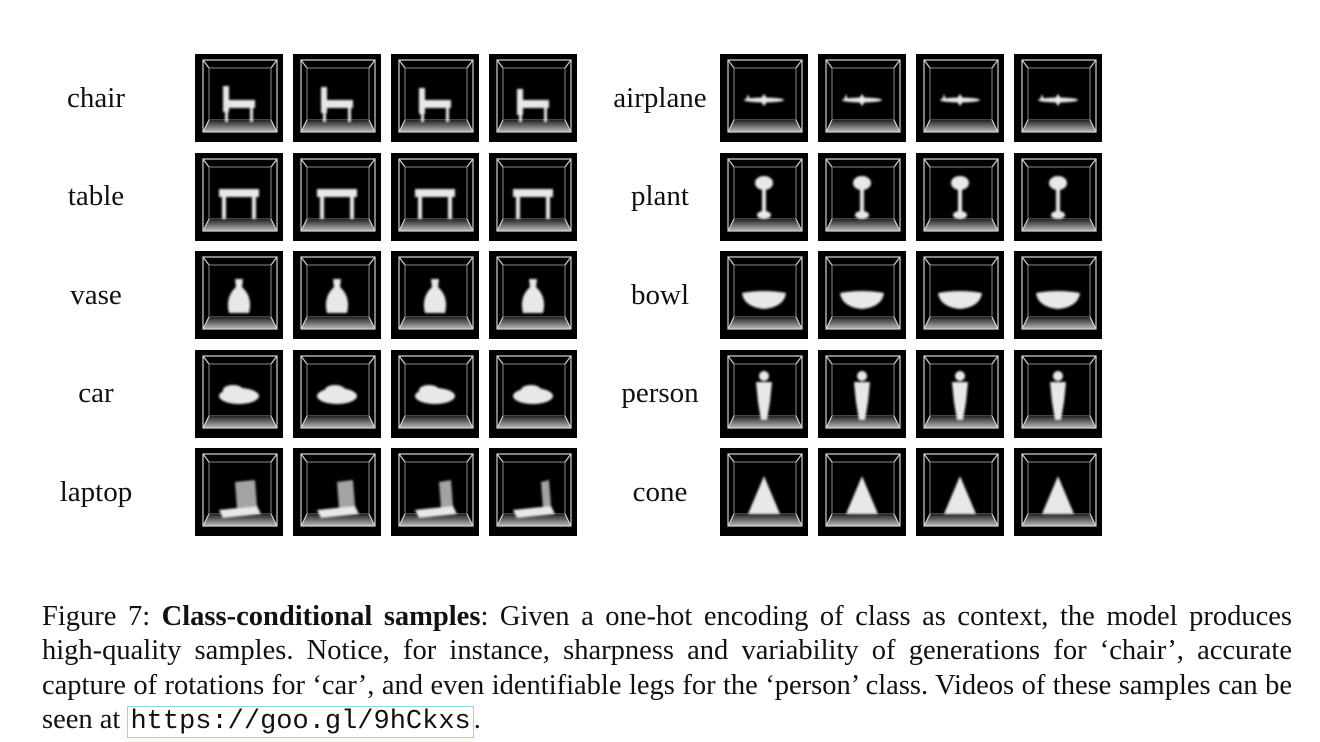  I want to click on class-row-vase: vase, so click(304, 295).